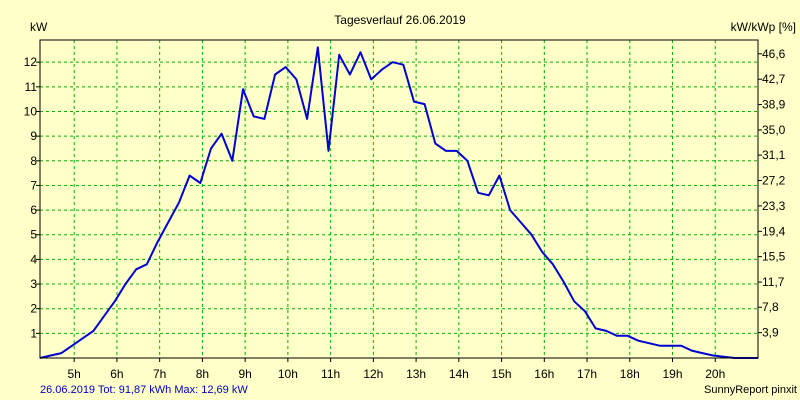  Describe the element at coordinates (244, 374) in the screenshot. I see `x-tick-label: 9h` at that location.